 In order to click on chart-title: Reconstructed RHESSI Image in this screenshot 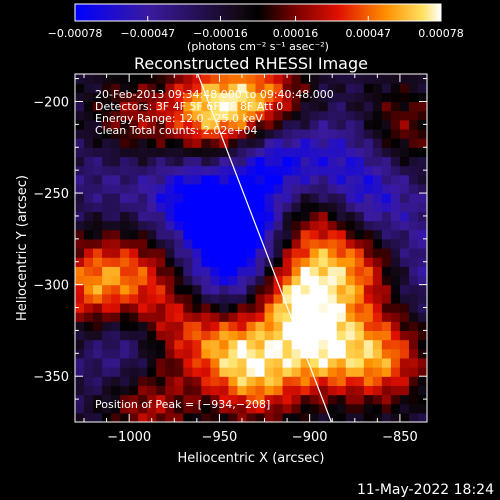, I will do `click(251, 63)`.